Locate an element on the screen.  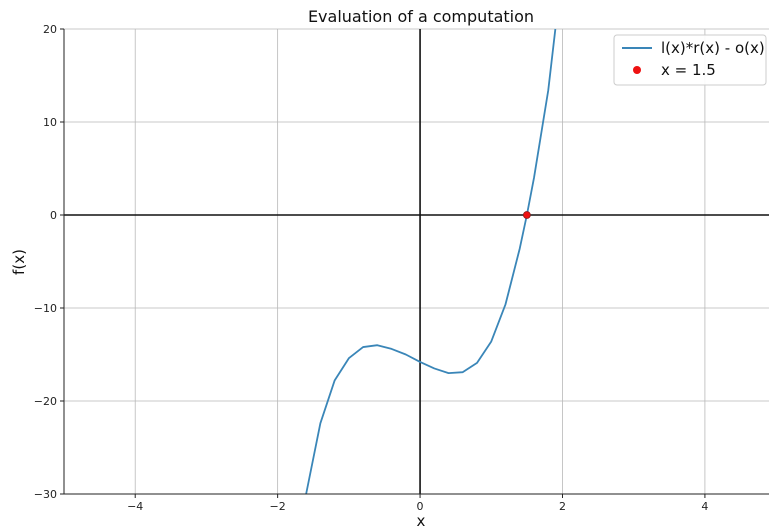
chart-title: Evaluation of a computation is located at coordinates (421, 16).